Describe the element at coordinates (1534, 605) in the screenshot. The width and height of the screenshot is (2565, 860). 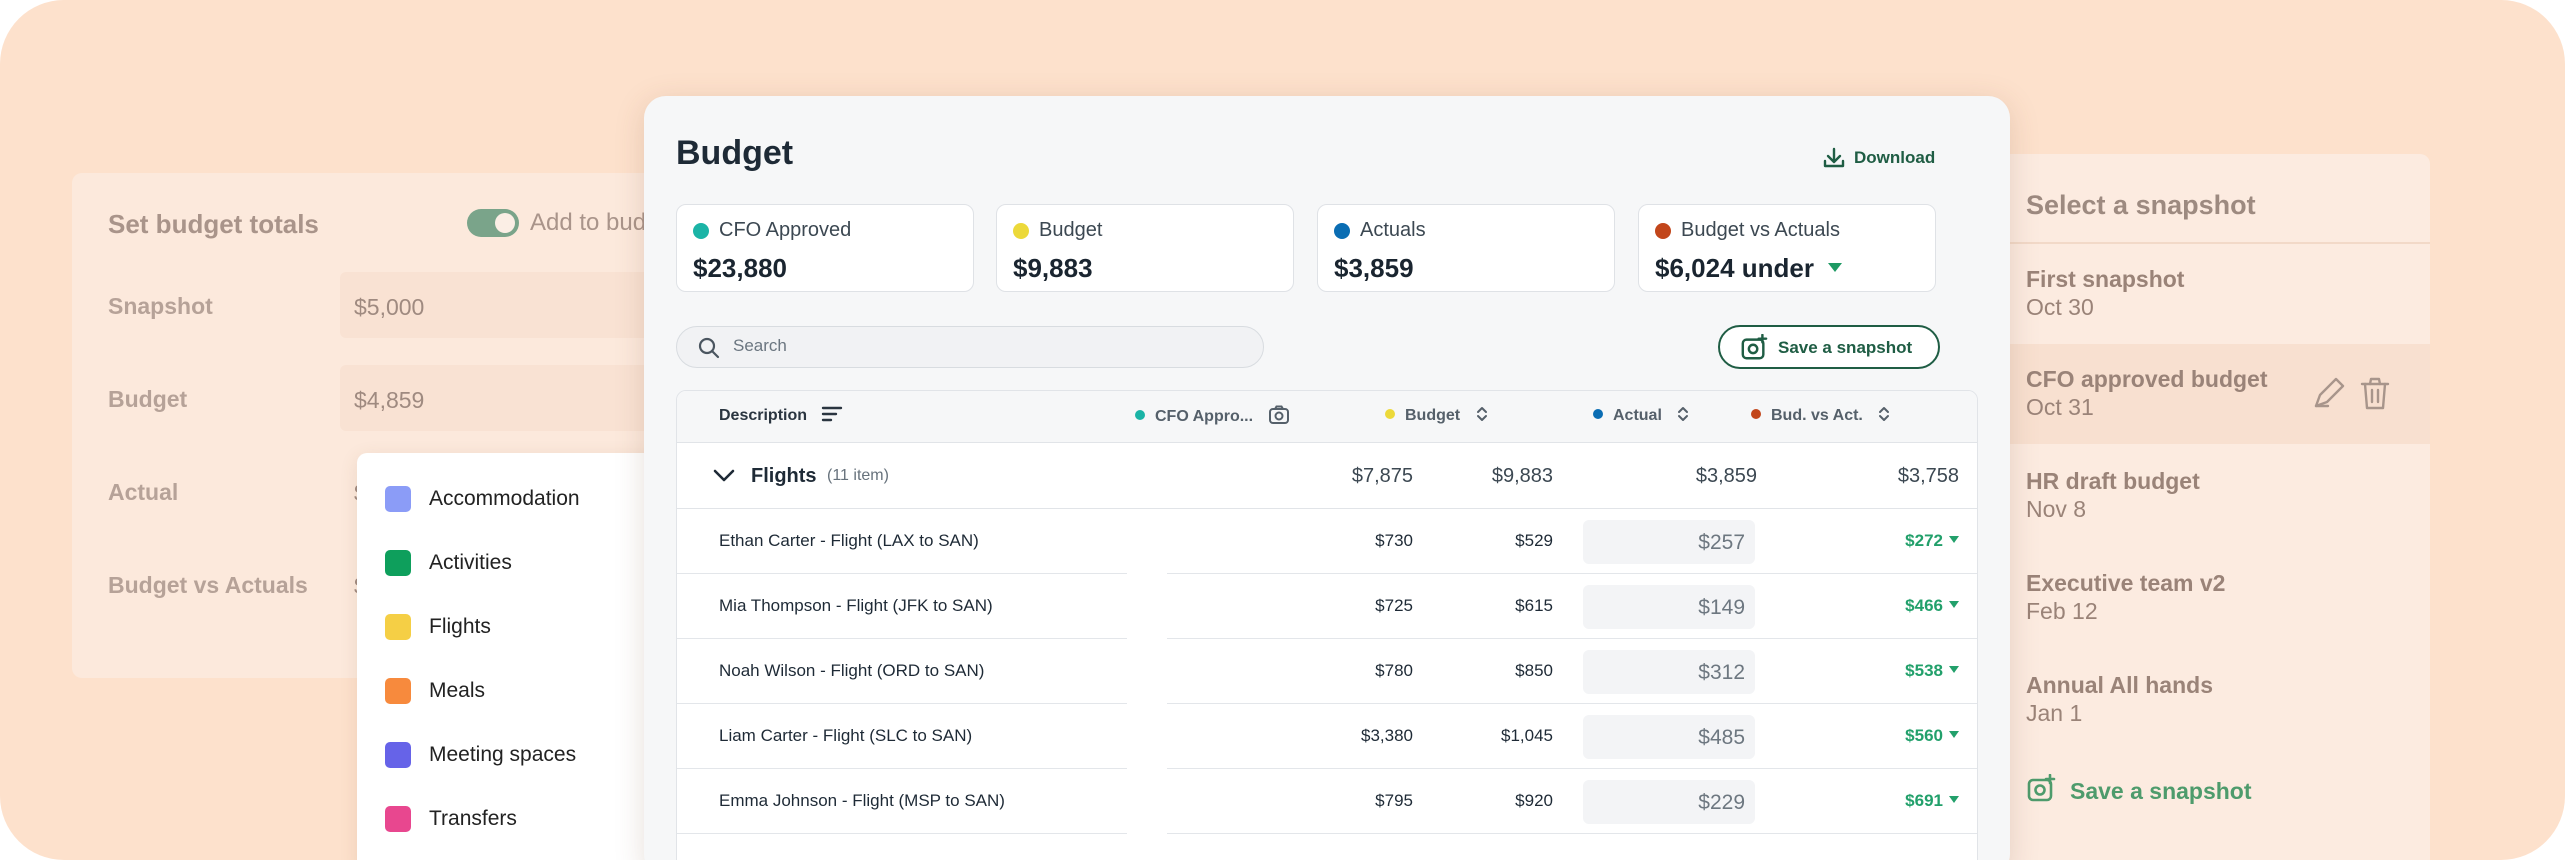
I see `row-budget: $615` at that location.